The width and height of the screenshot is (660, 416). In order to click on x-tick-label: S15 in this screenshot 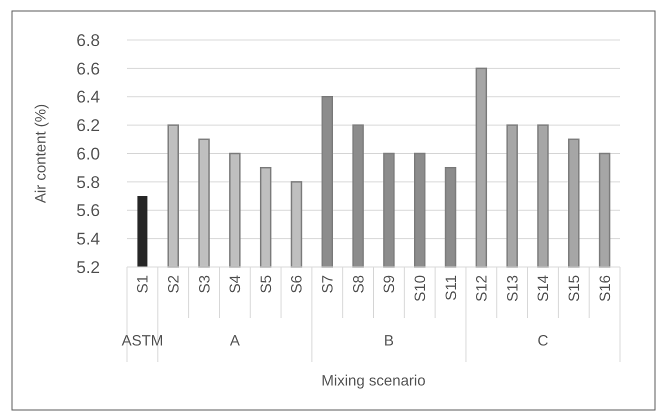, I will do `click(575, 288)`.